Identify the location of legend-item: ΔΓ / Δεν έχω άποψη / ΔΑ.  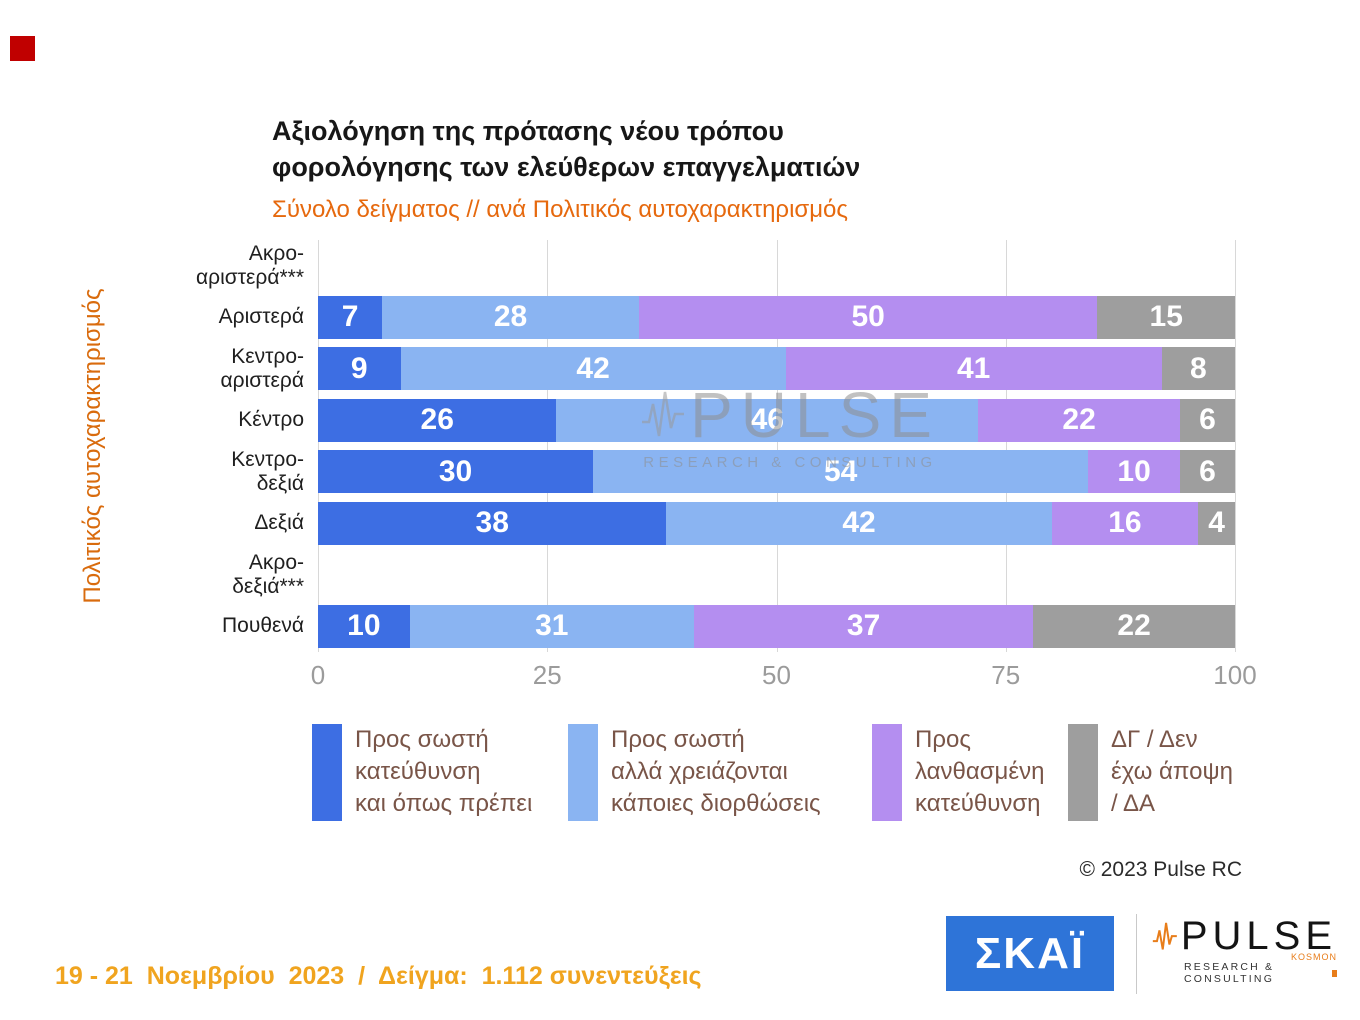
(1160, 772).